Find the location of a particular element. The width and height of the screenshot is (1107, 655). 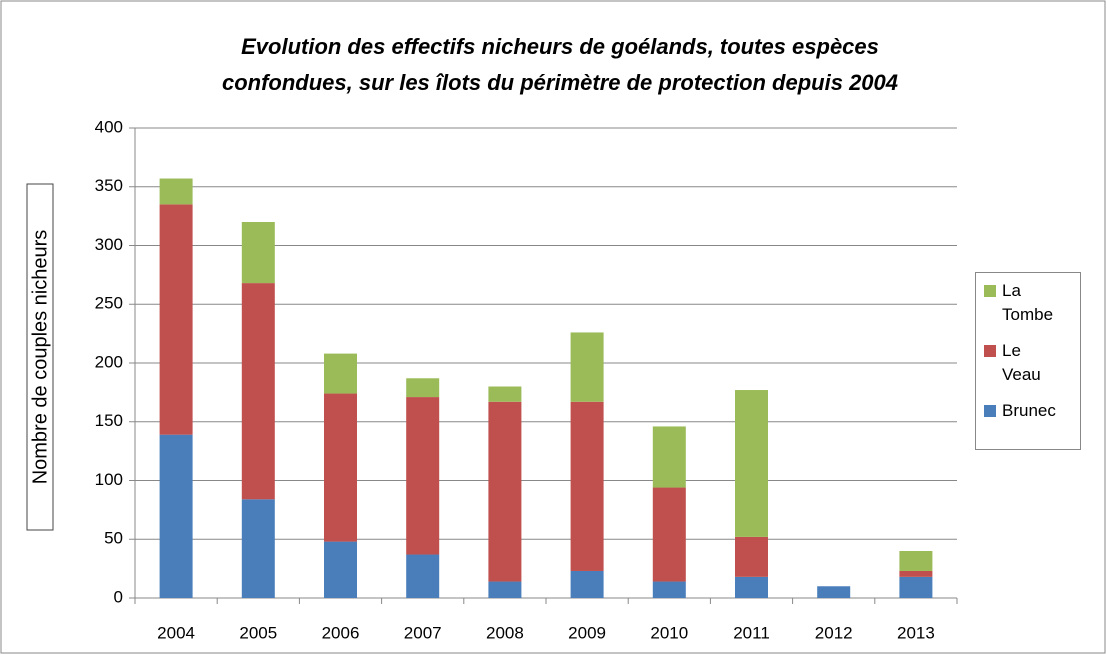

x-tick-label: 2005 is located at coordinates (258, 632).